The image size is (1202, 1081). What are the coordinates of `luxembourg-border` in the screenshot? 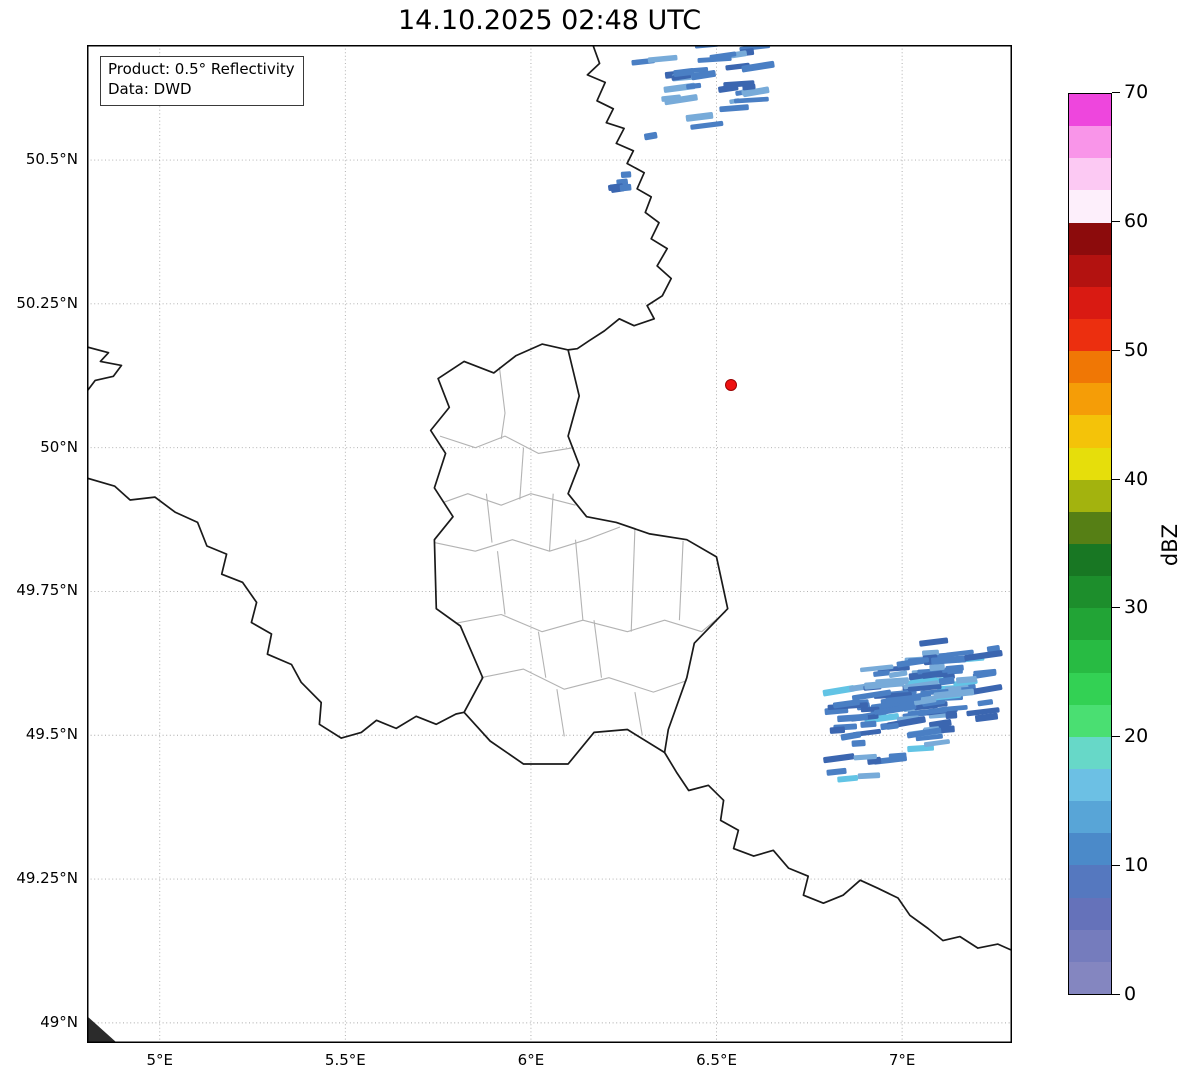 It's located at (579, 554).